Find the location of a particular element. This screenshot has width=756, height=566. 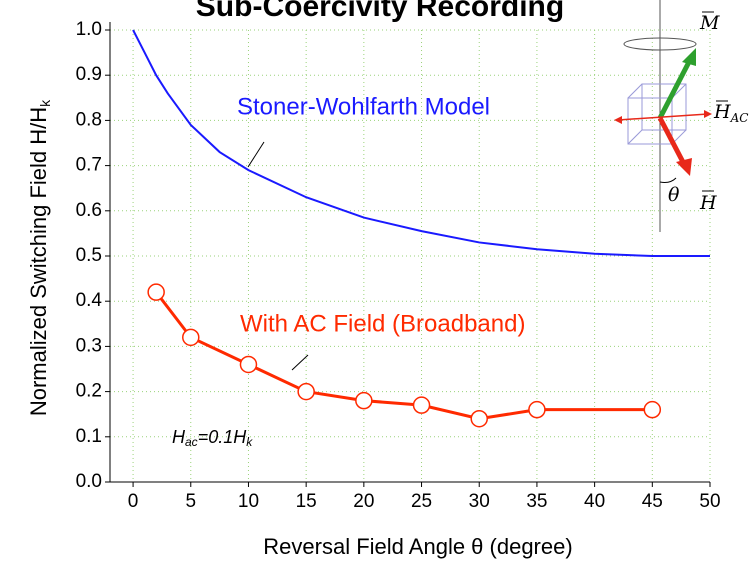

inset-label-text: H is located at coordinates (722, 112).